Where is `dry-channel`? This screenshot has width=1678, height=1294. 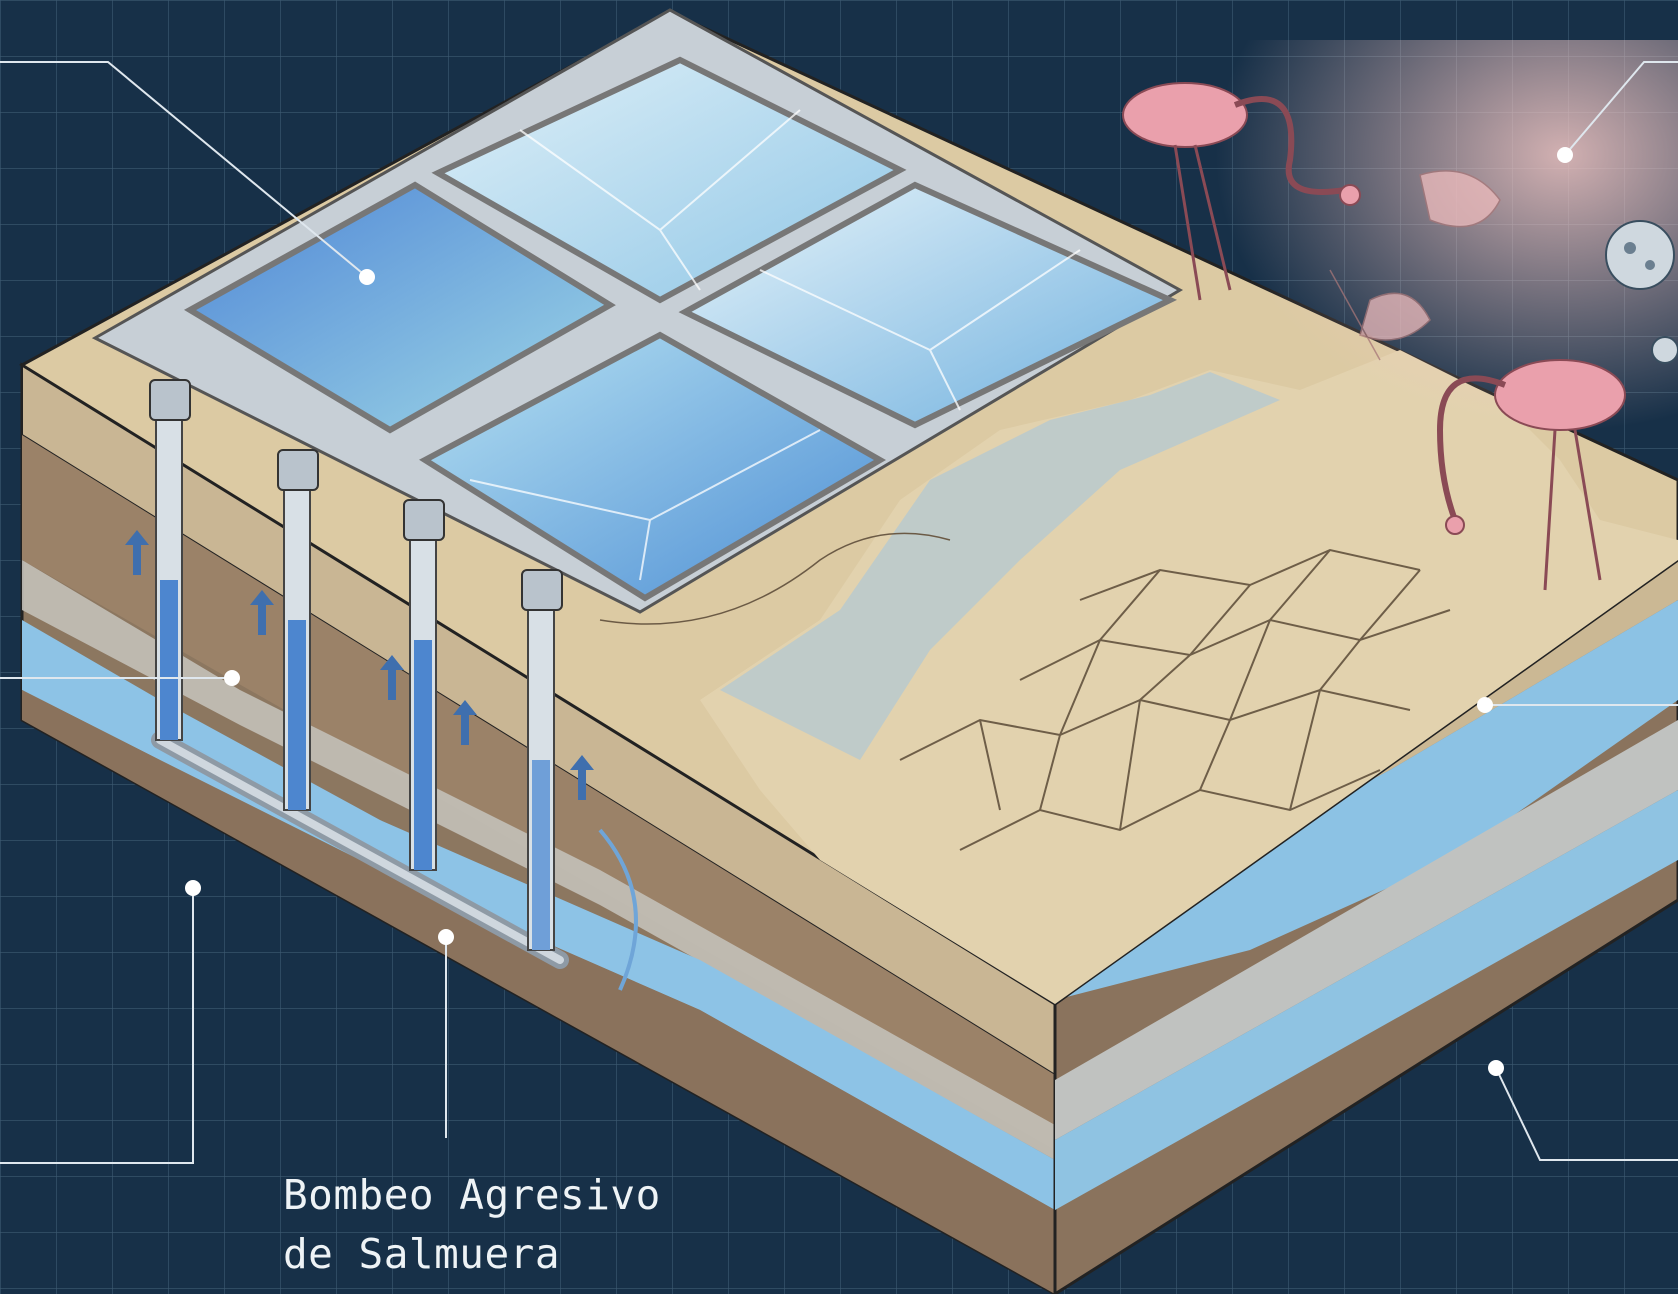
dry-channel is located at coordinates (1000, 566).